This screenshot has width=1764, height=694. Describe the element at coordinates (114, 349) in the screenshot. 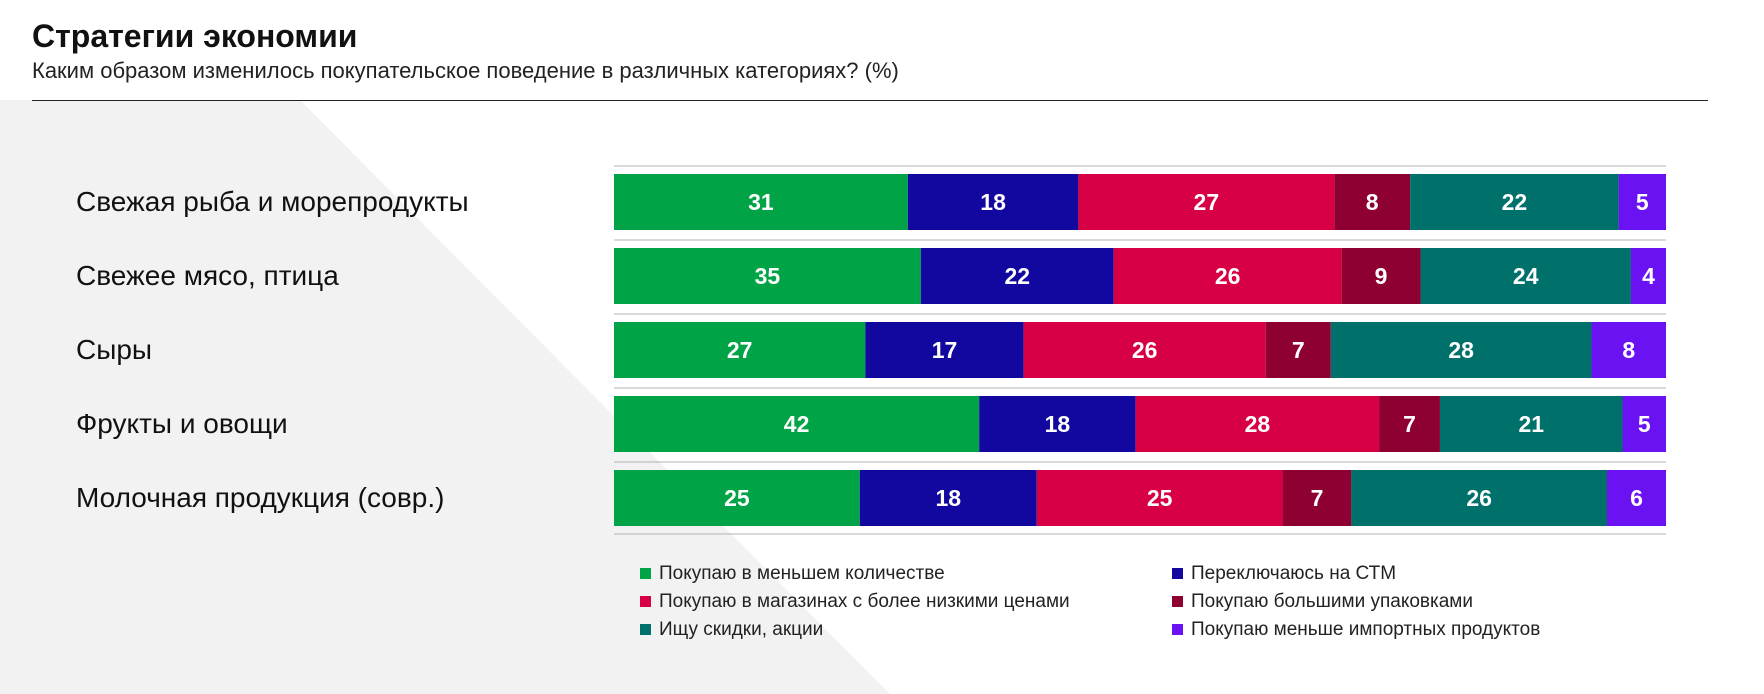

I see `category-label: Сыры` at that location.